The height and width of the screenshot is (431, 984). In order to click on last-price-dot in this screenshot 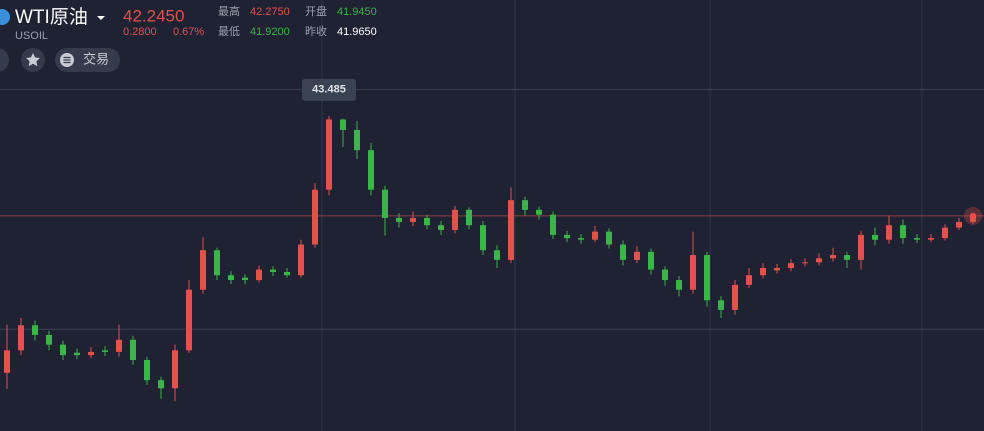, I will do `click(973, 215)`.